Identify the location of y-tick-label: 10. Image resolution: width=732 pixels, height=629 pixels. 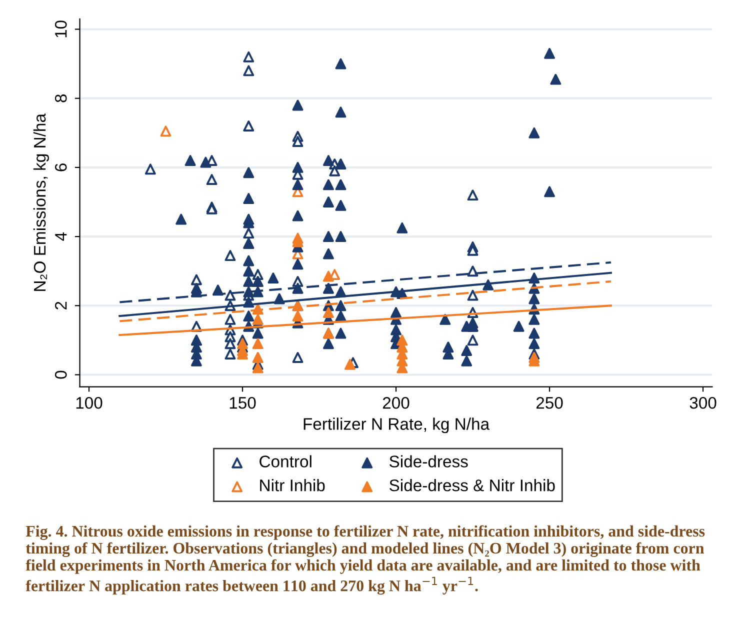
(60, 29).